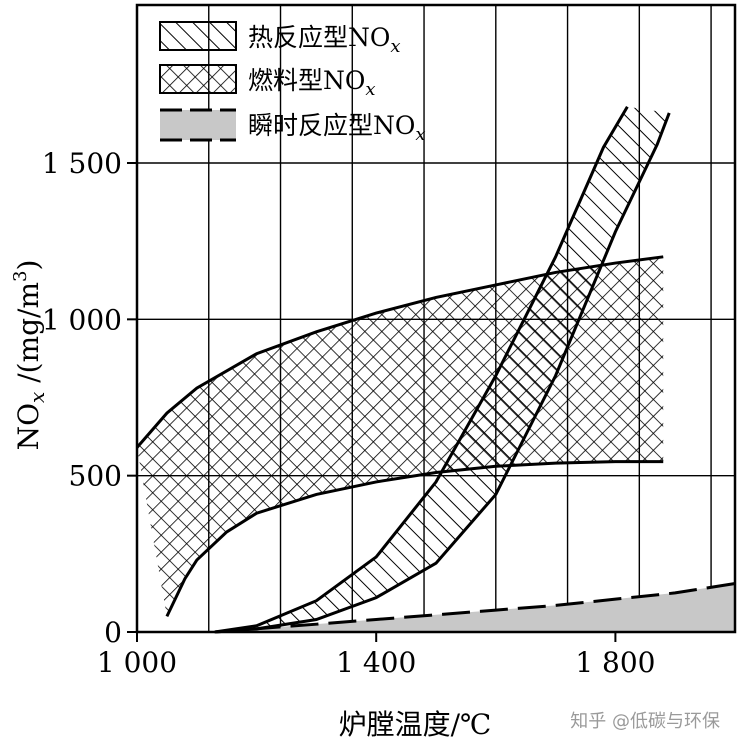 The height and width of the screenshot is (749, 737). Describe the element at coordinates (198, 79) in the screenshot. I see `legend-swatch-fuel` at that location.